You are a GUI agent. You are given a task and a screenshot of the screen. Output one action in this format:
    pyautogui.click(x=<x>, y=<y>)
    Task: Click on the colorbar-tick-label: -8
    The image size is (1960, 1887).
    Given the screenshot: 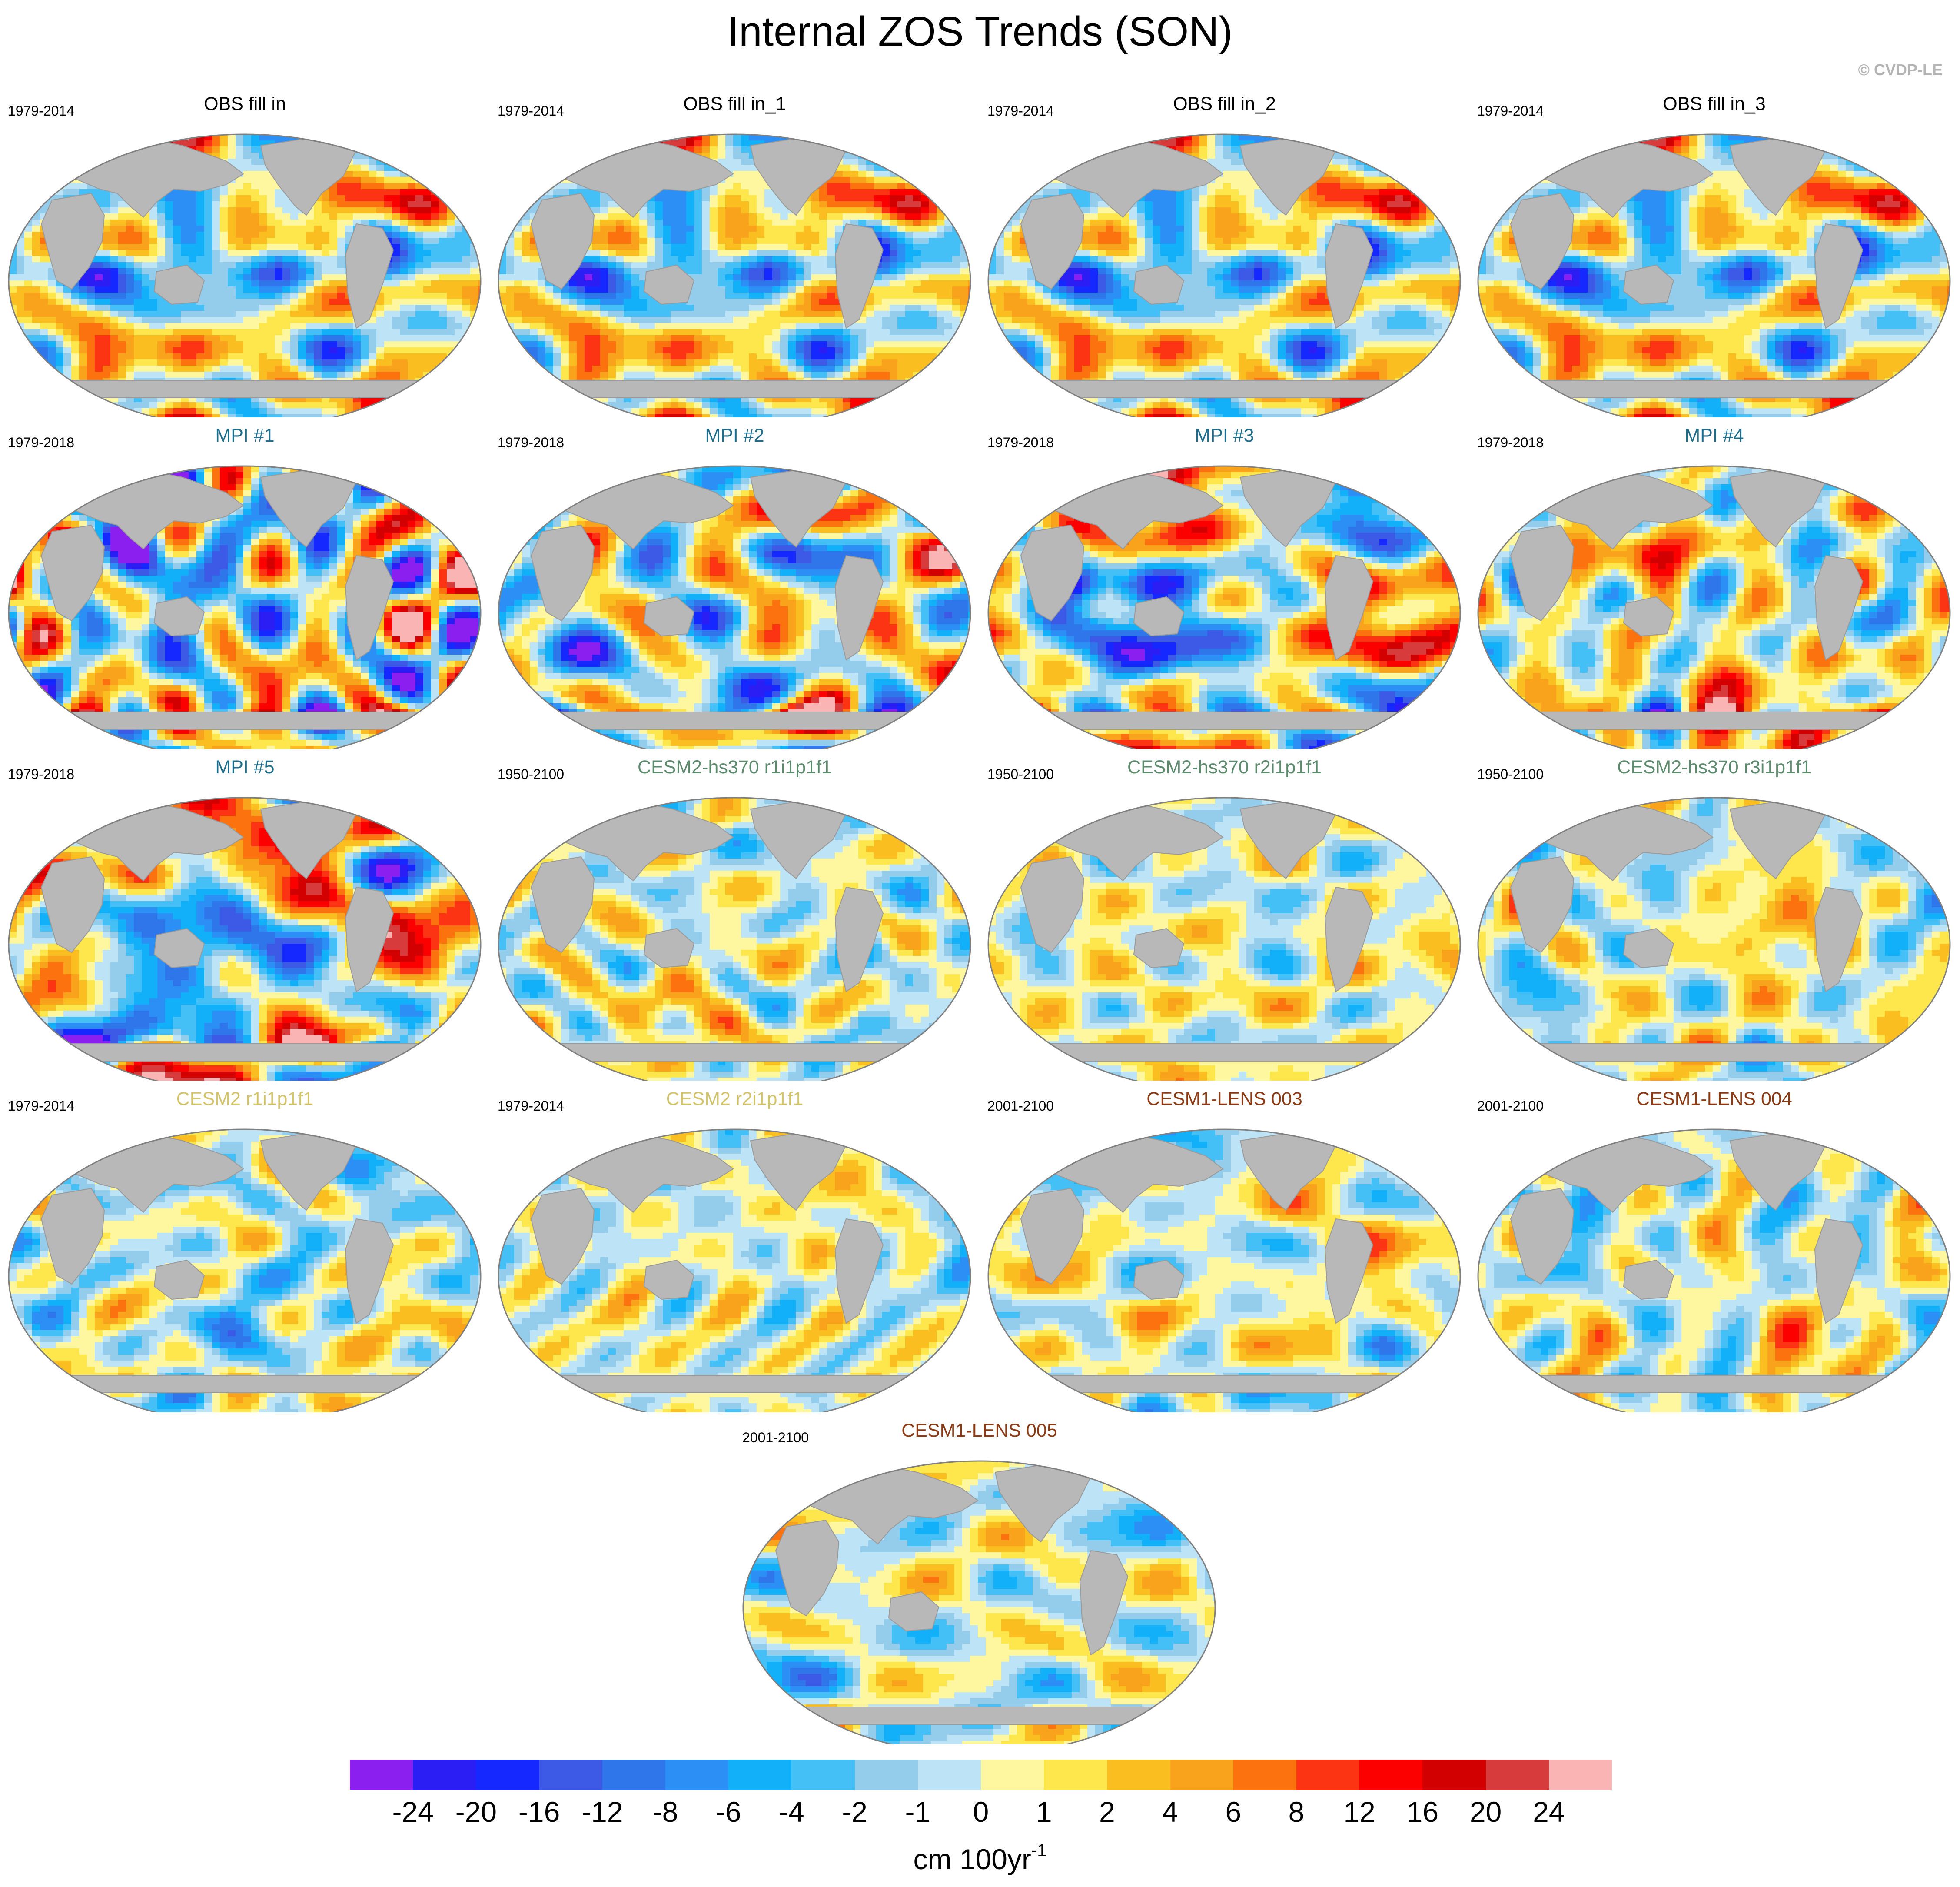 What is the action you would take?
    pyautogui.click(x=665, y=1811)
    